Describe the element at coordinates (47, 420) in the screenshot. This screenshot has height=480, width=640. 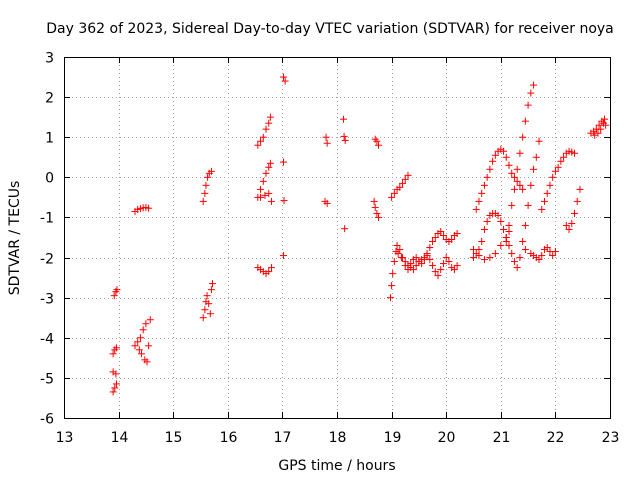
I see `y-tick-label: -6` at that location.